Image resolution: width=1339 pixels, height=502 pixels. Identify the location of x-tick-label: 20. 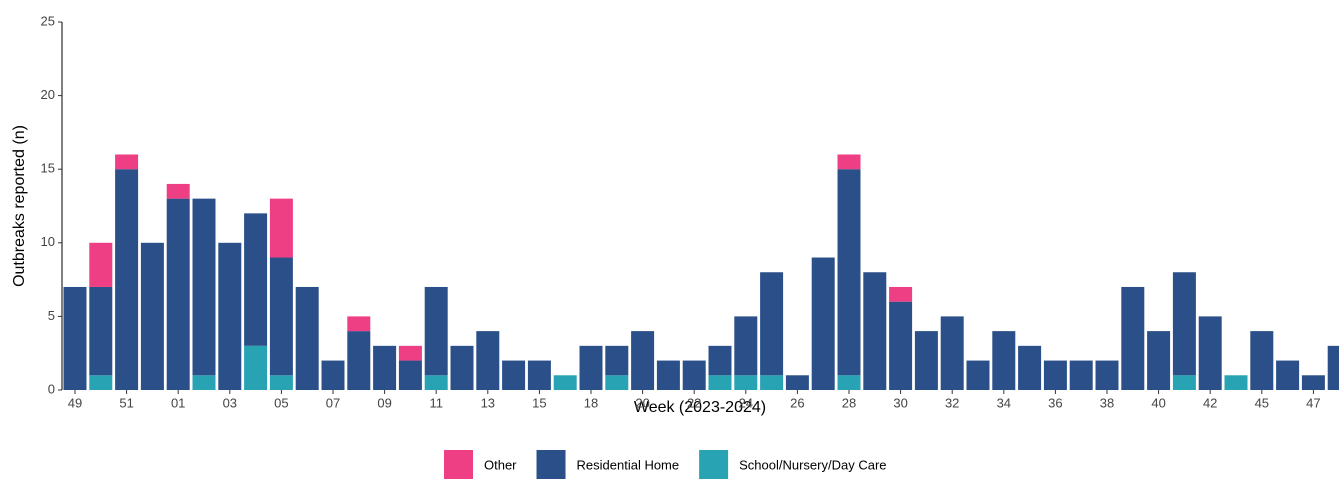
(642, 402).